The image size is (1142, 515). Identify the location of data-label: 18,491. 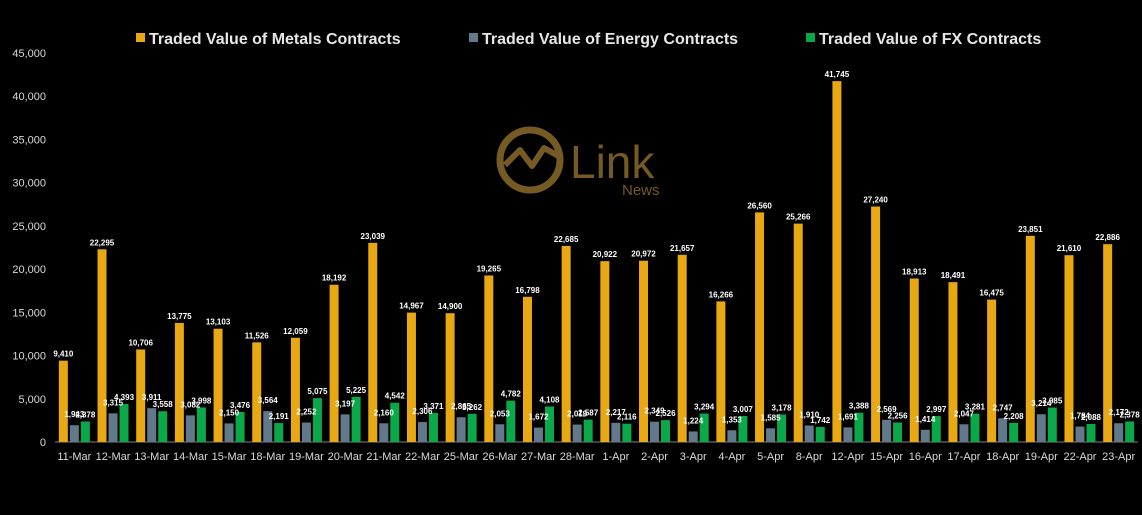
(953, 275).